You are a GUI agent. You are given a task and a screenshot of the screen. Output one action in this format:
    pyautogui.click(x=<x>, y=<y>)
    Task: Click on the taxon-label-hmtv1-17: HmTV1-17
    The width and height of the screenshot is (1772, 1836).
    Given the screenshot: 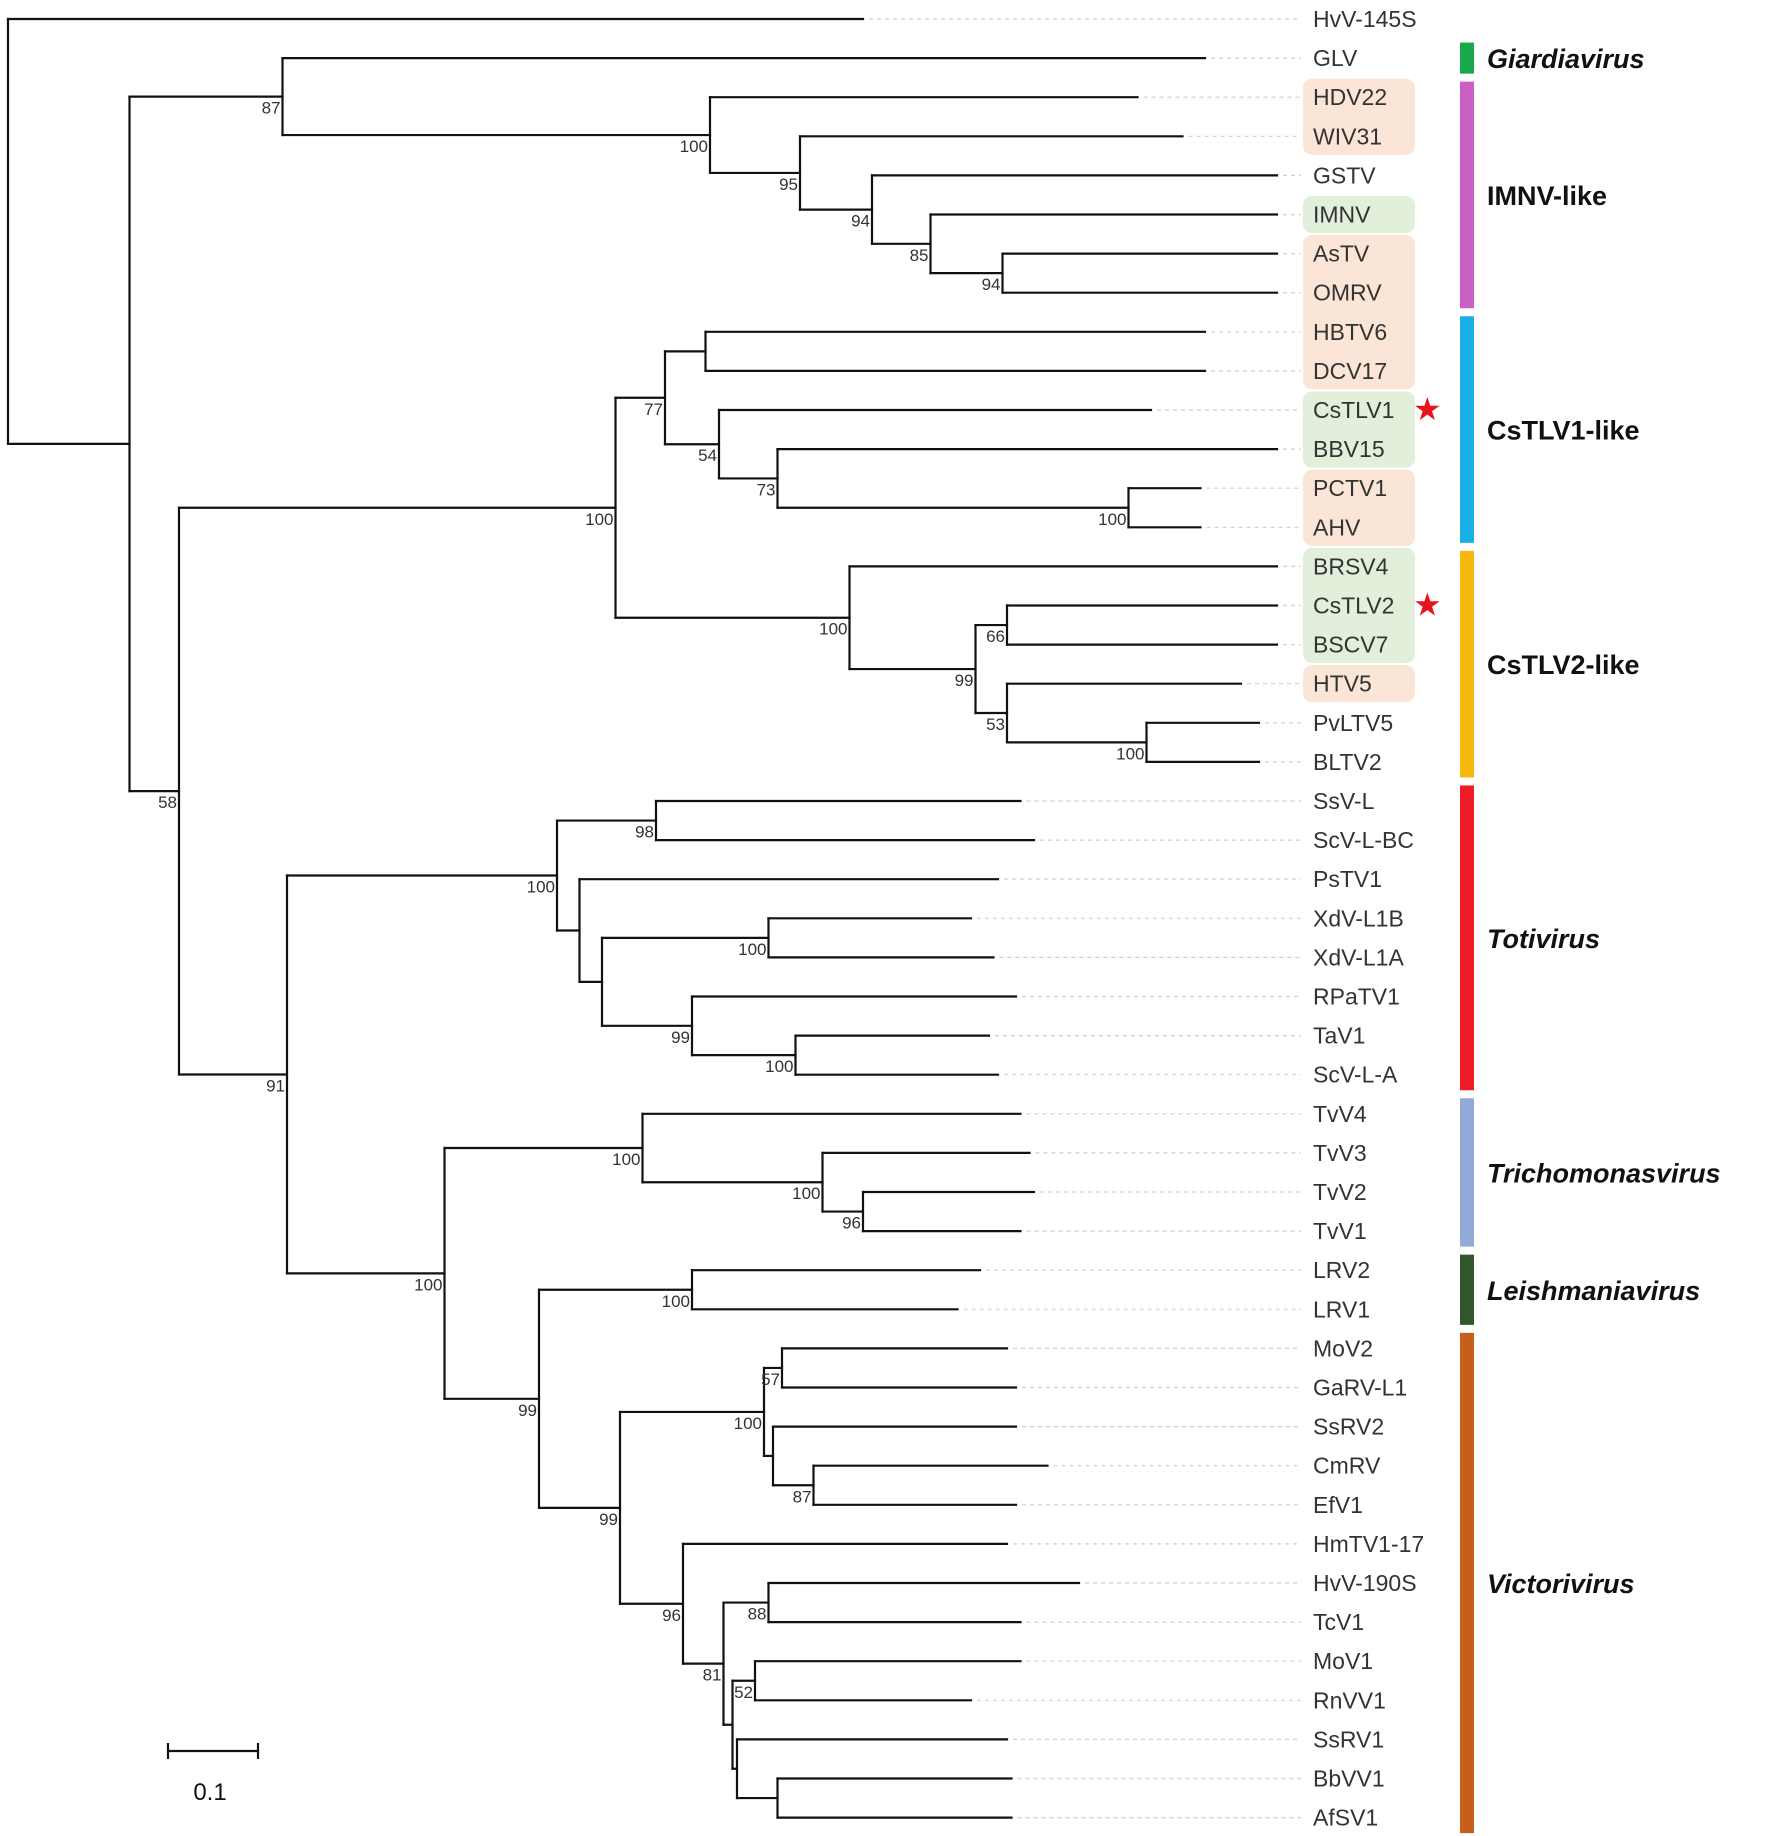 What is the action you would take?
    pyautogui.click(x=1368, y=1544)
    